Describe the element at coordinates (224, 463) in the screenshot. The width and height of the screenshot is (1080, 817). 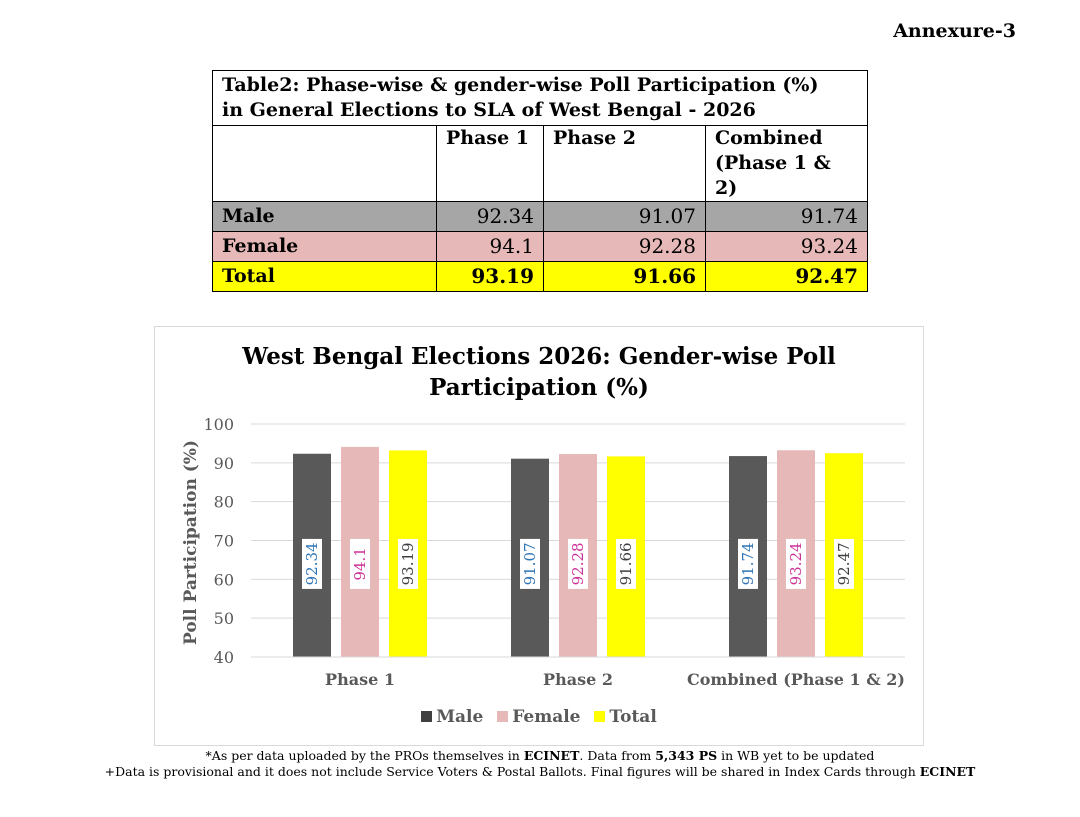
I see `y-tick-label: 90` at that location.